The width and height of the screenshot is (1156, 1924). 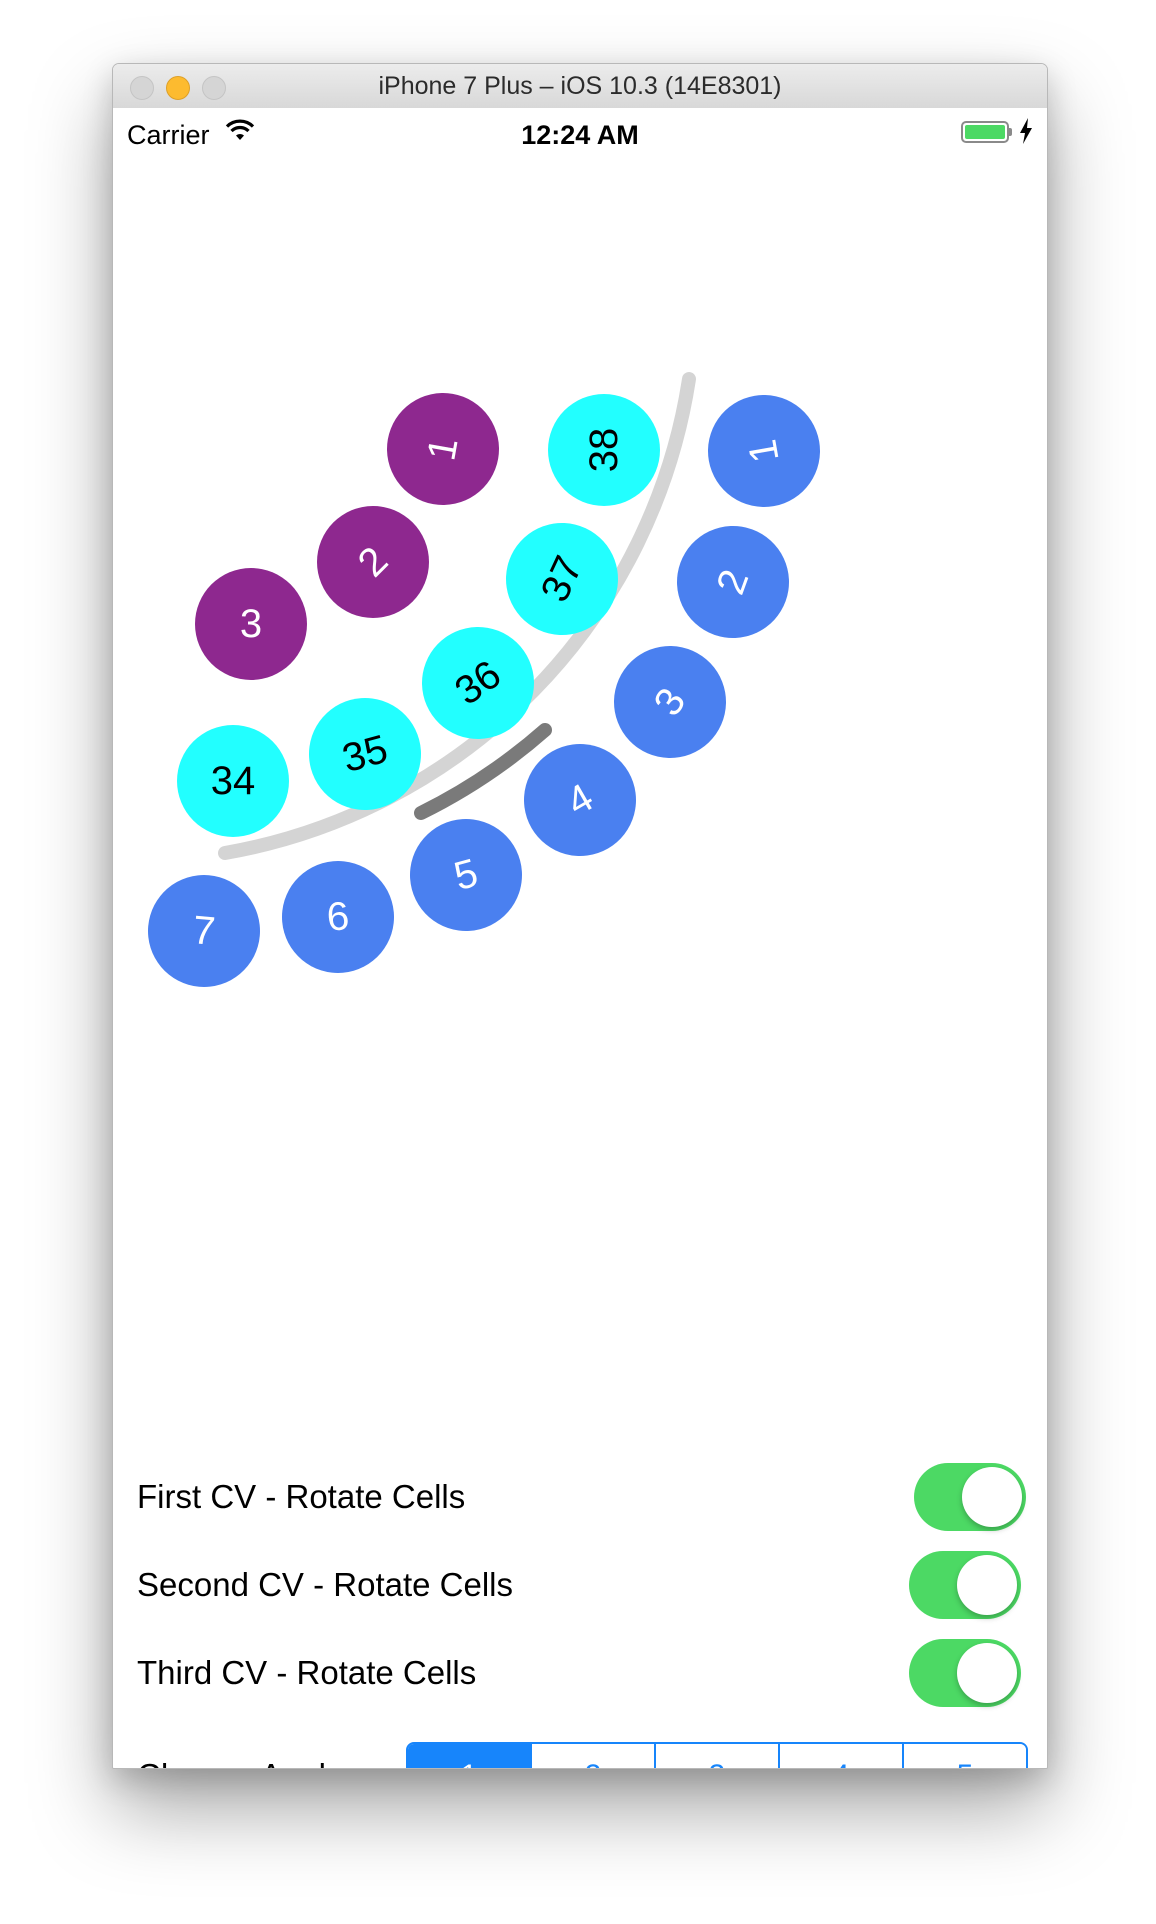 I want to click on angle-segment-1: 1, so click(x=469, y=1756).